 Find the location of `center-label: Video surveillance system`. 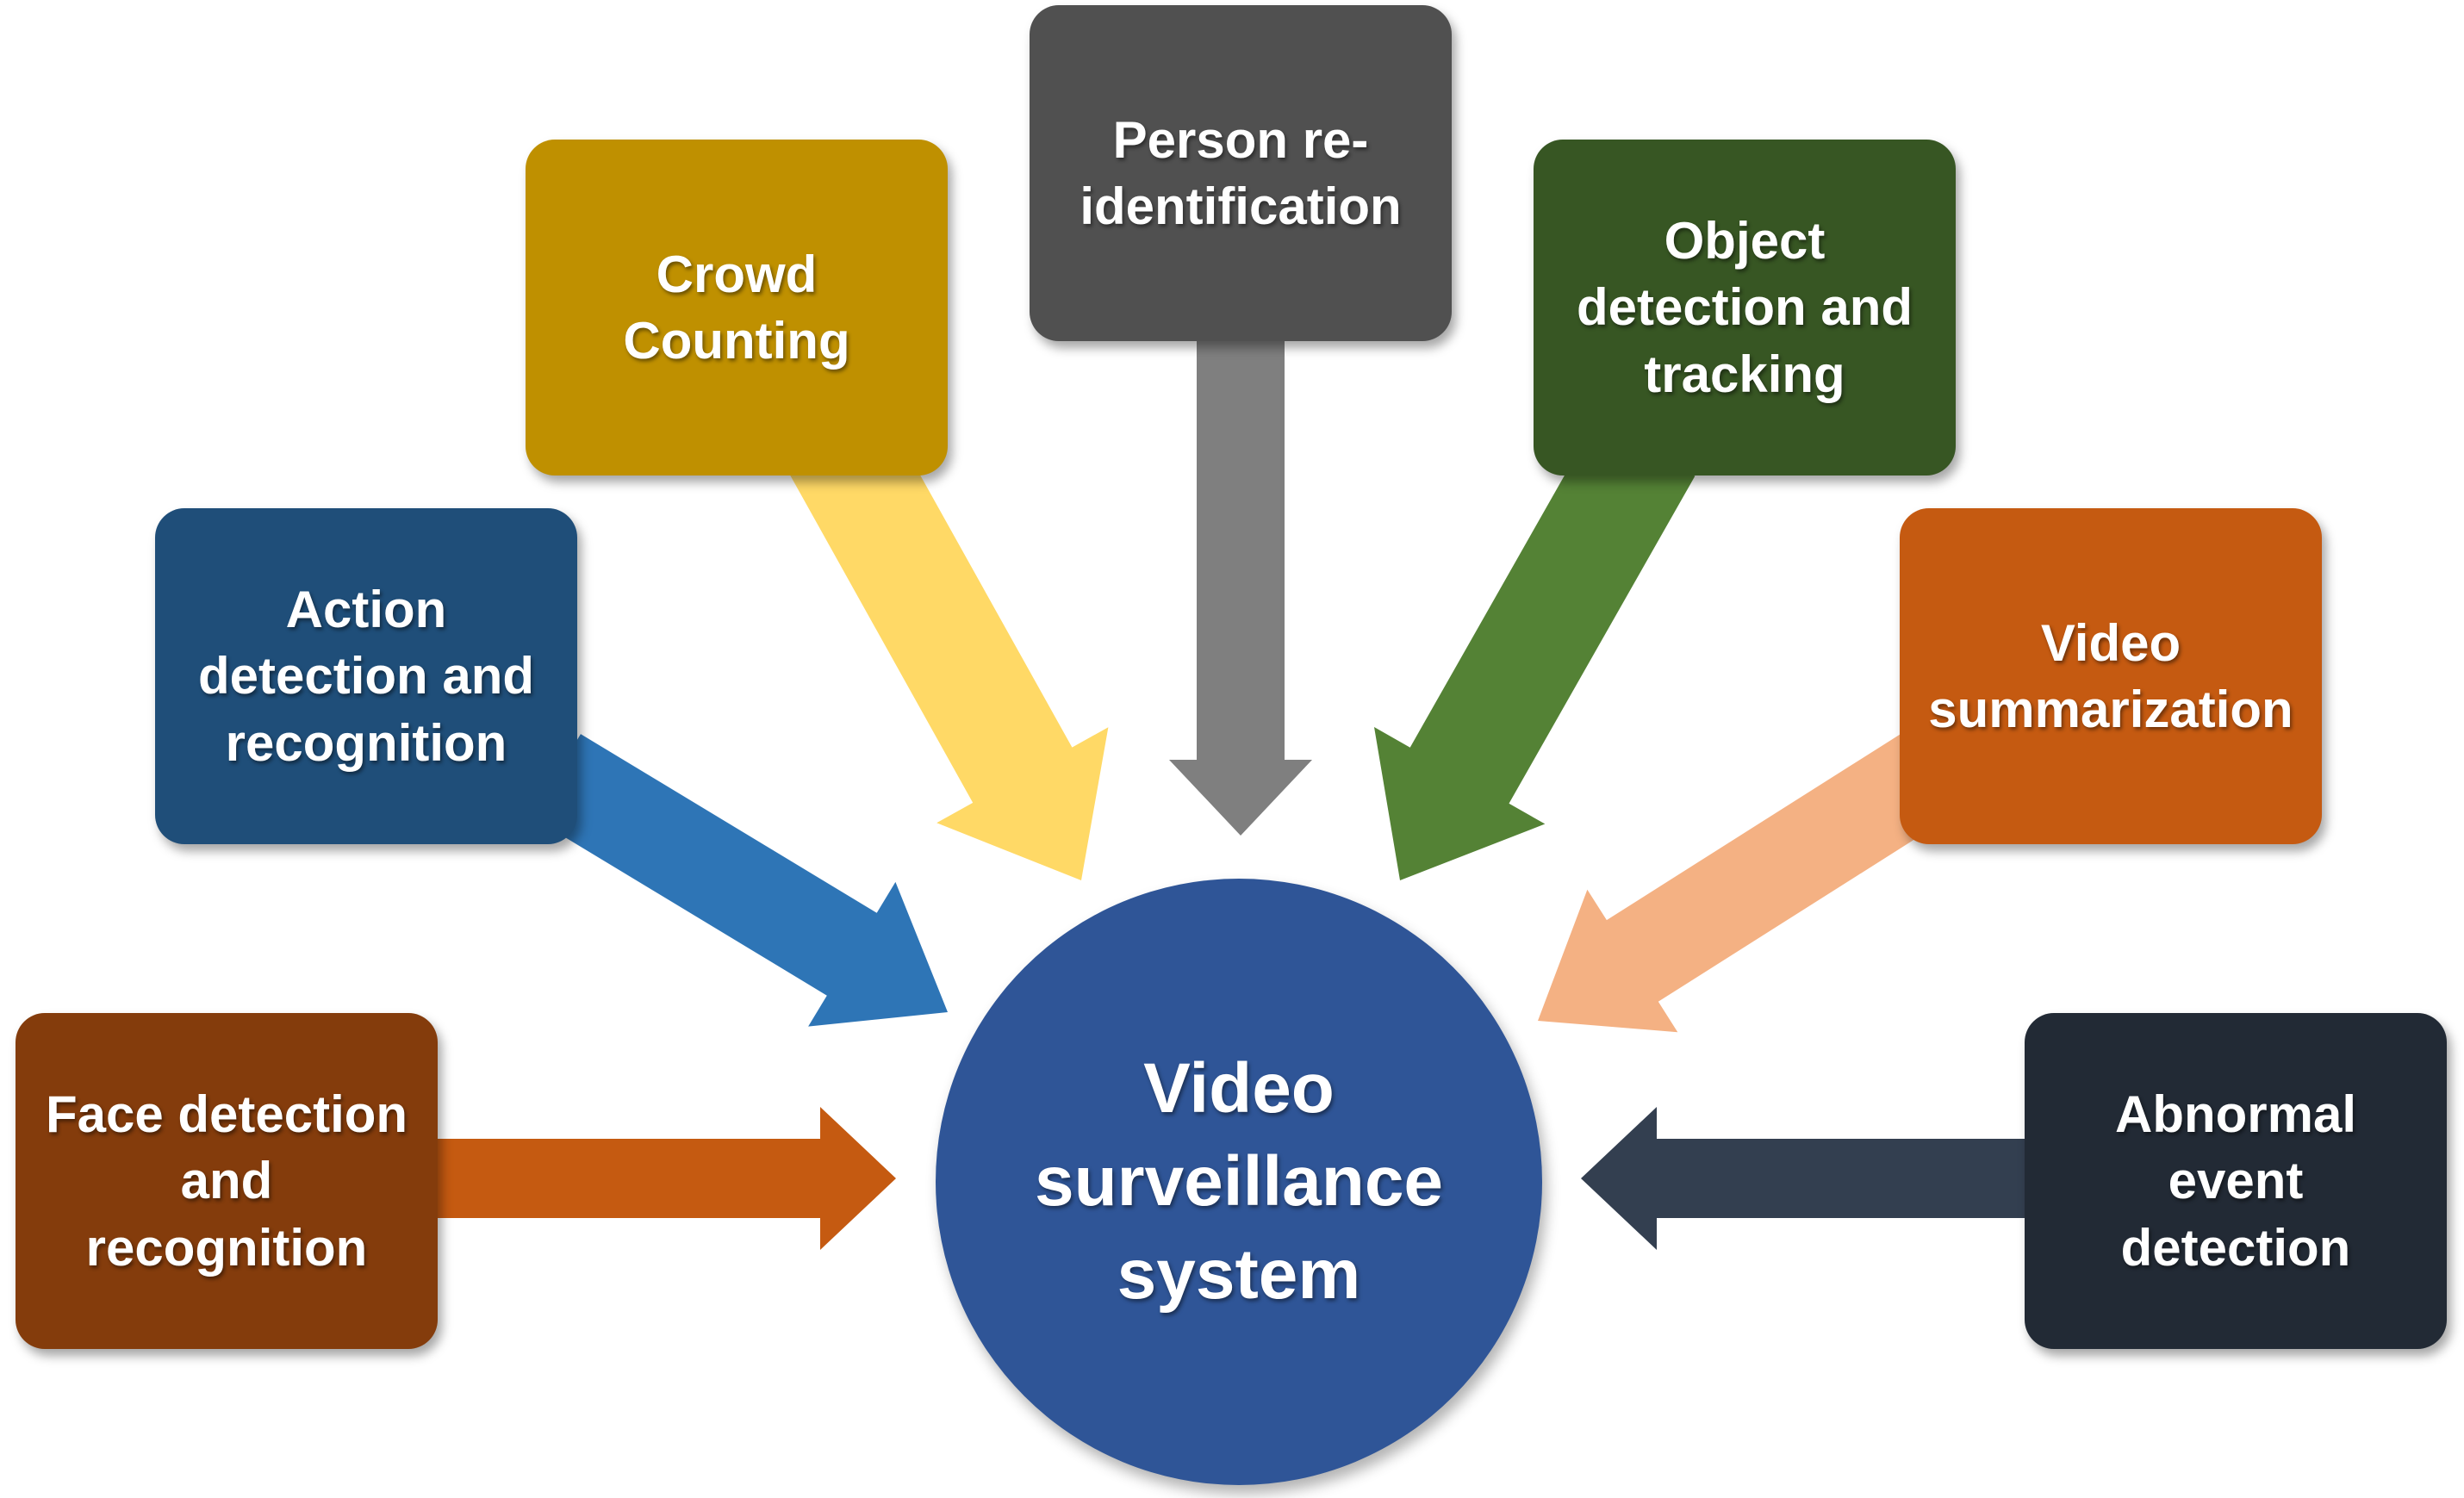

center-label: Video surveillance system is located at coordinates (1239, 1181).